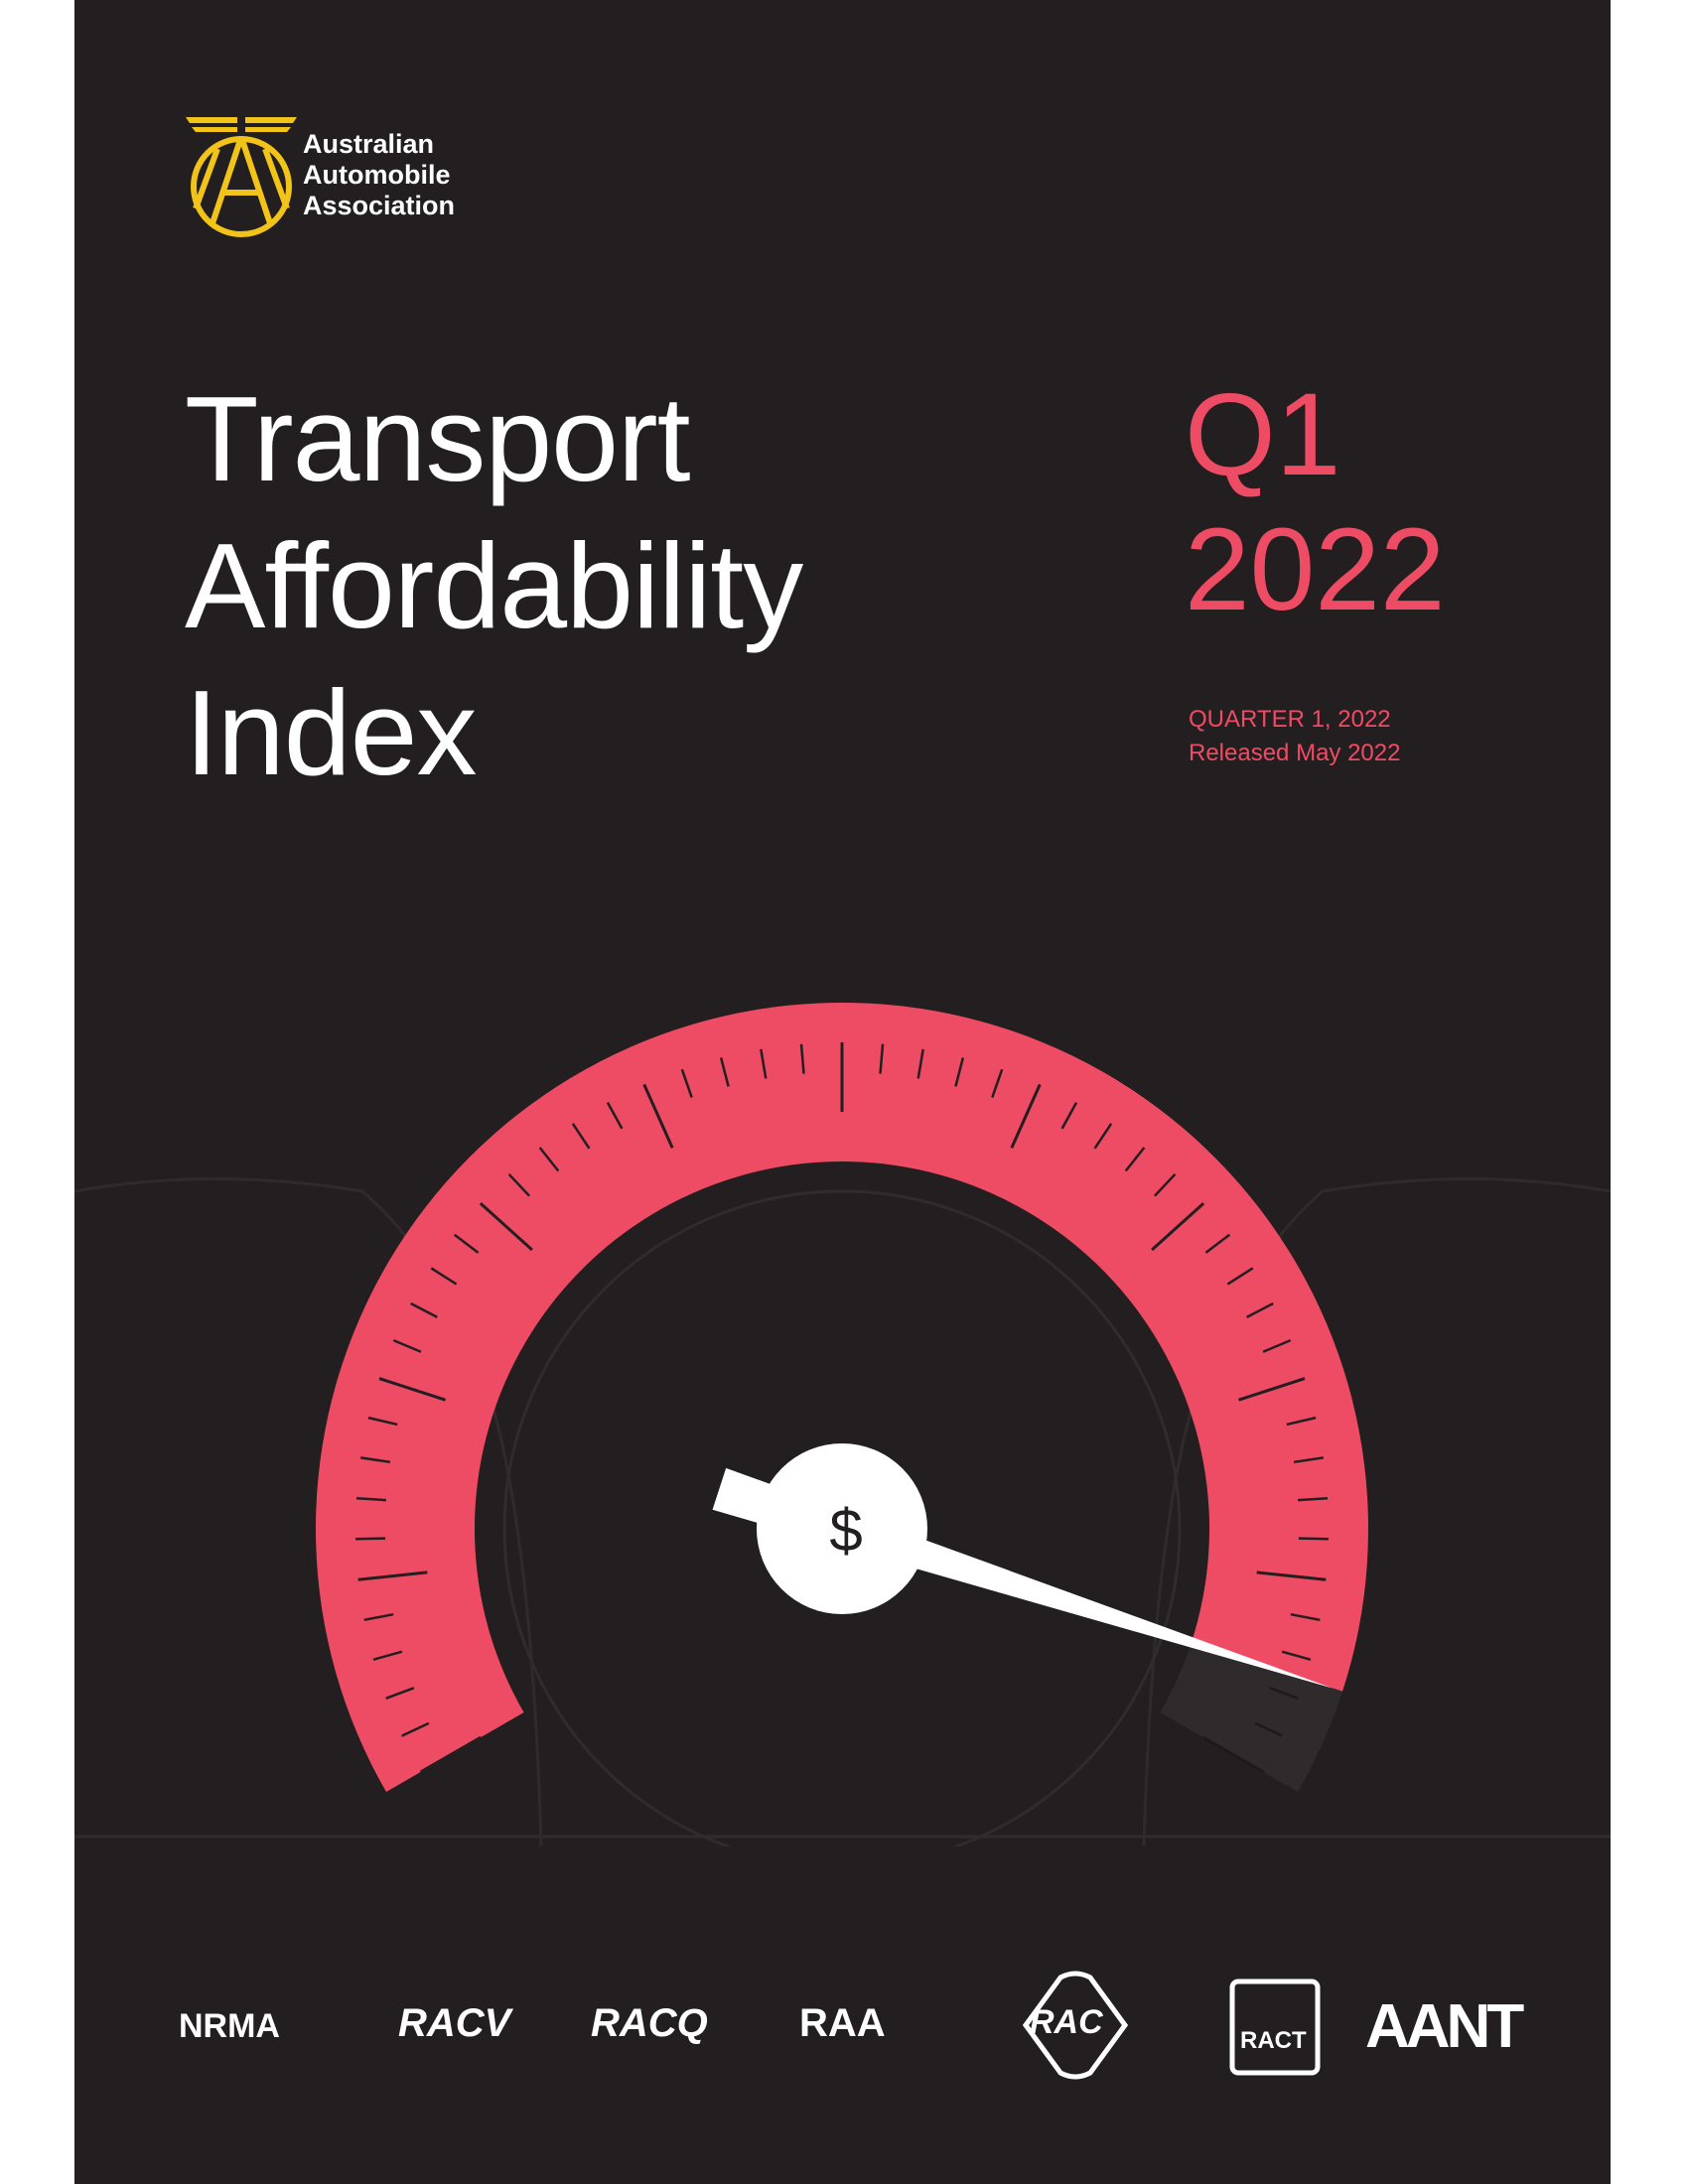 This screenshot has height=2184, width=1688. What do you see at coordinates (845, 1530) in the screenshot?
I see `dollar-icon: $` at bounding box center [845, 1530].